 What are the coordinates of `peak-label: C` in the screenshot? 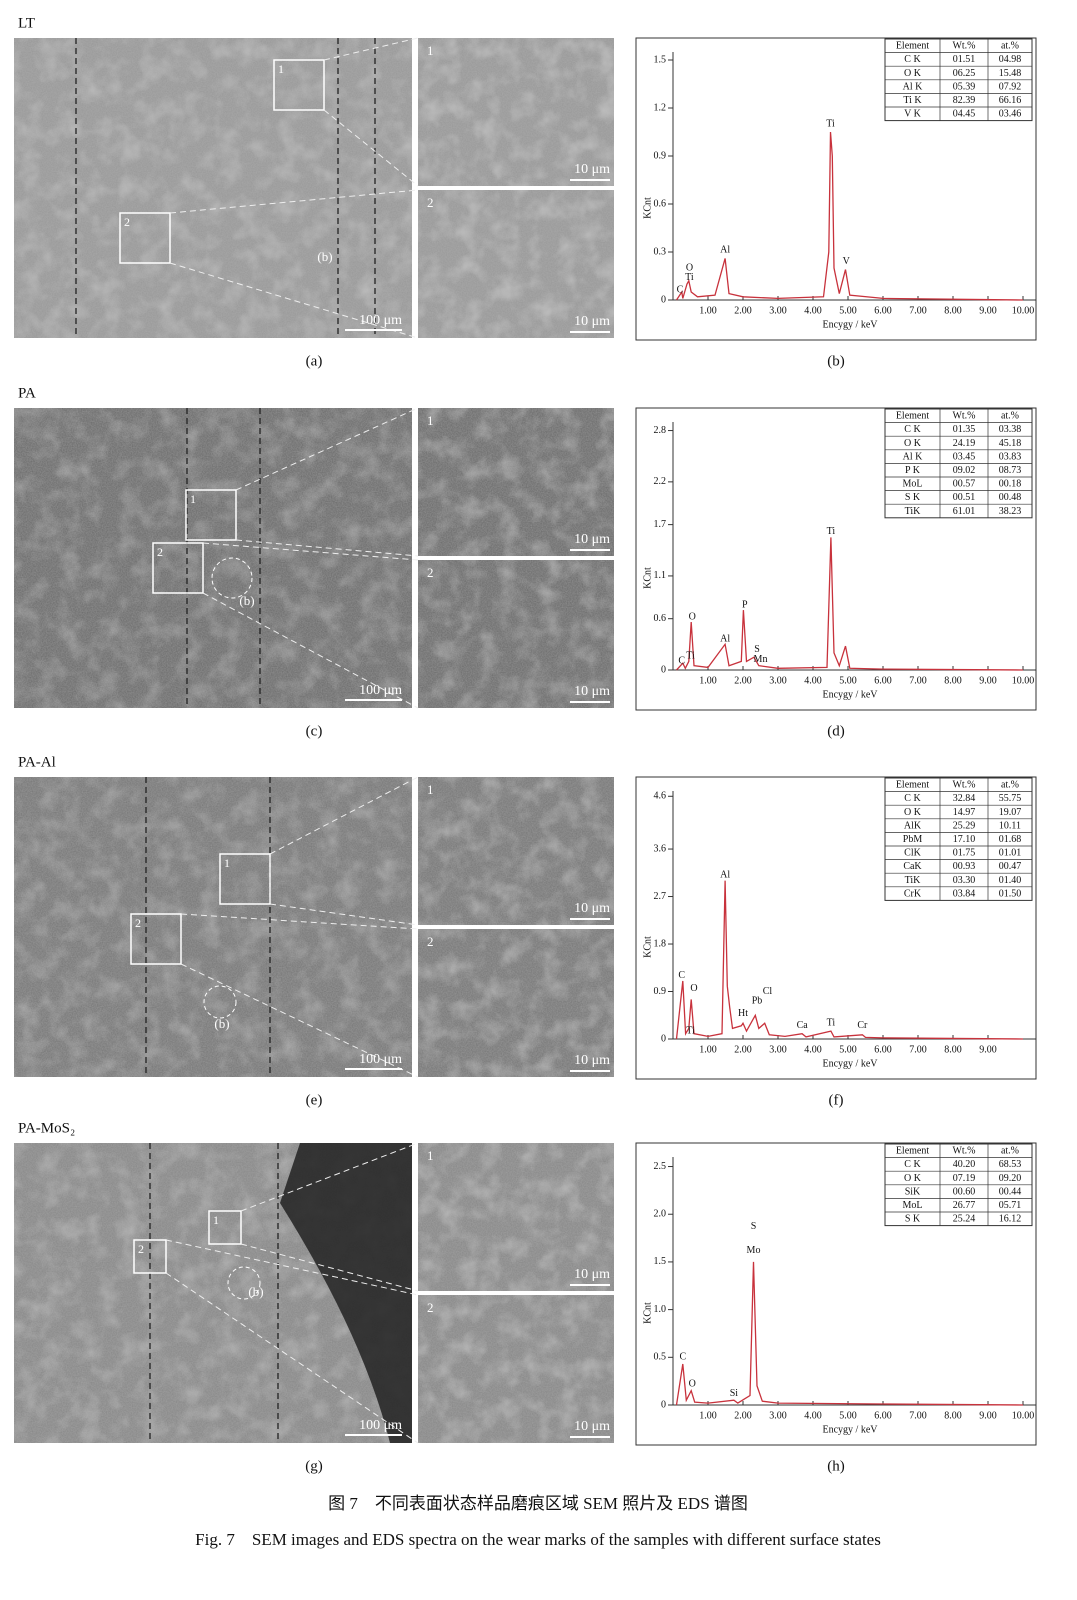 It's located at (681, 661).